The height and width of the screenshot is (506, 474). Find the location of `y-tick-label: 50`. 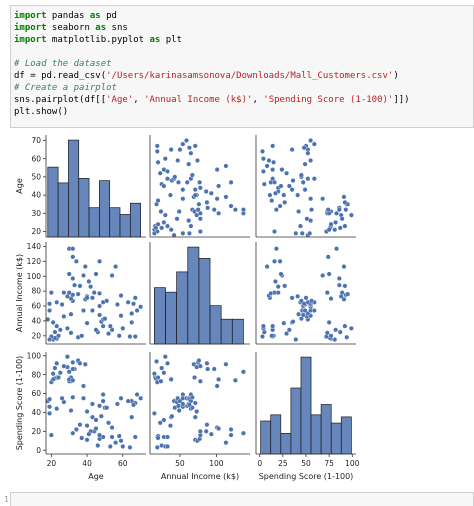

y-tick-label: 50 is located at coordinates (36, 176).